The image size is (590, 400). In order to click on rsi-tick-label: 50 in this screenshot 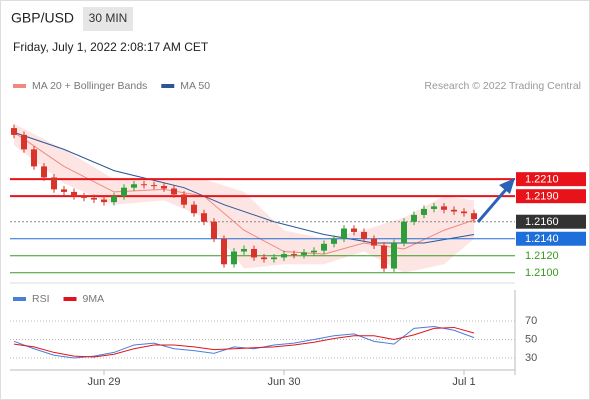, I will do `click(531, 339)`.